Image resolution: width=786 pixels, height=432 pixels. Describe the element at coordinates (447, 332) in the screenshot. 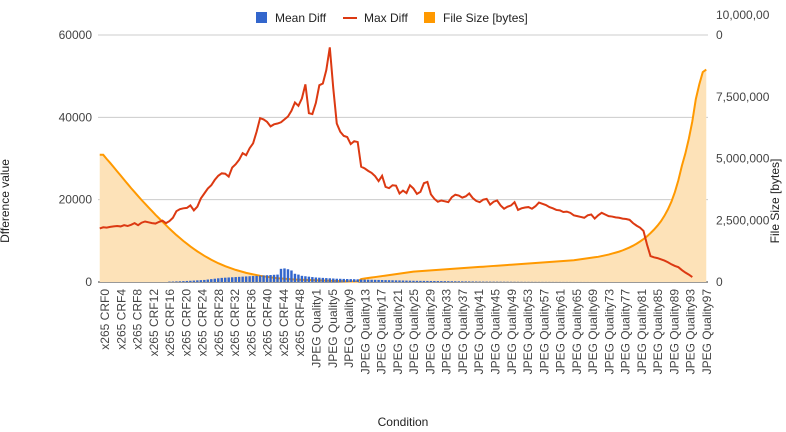

I see `x-tick-label: JPEG Quality33` at that location.